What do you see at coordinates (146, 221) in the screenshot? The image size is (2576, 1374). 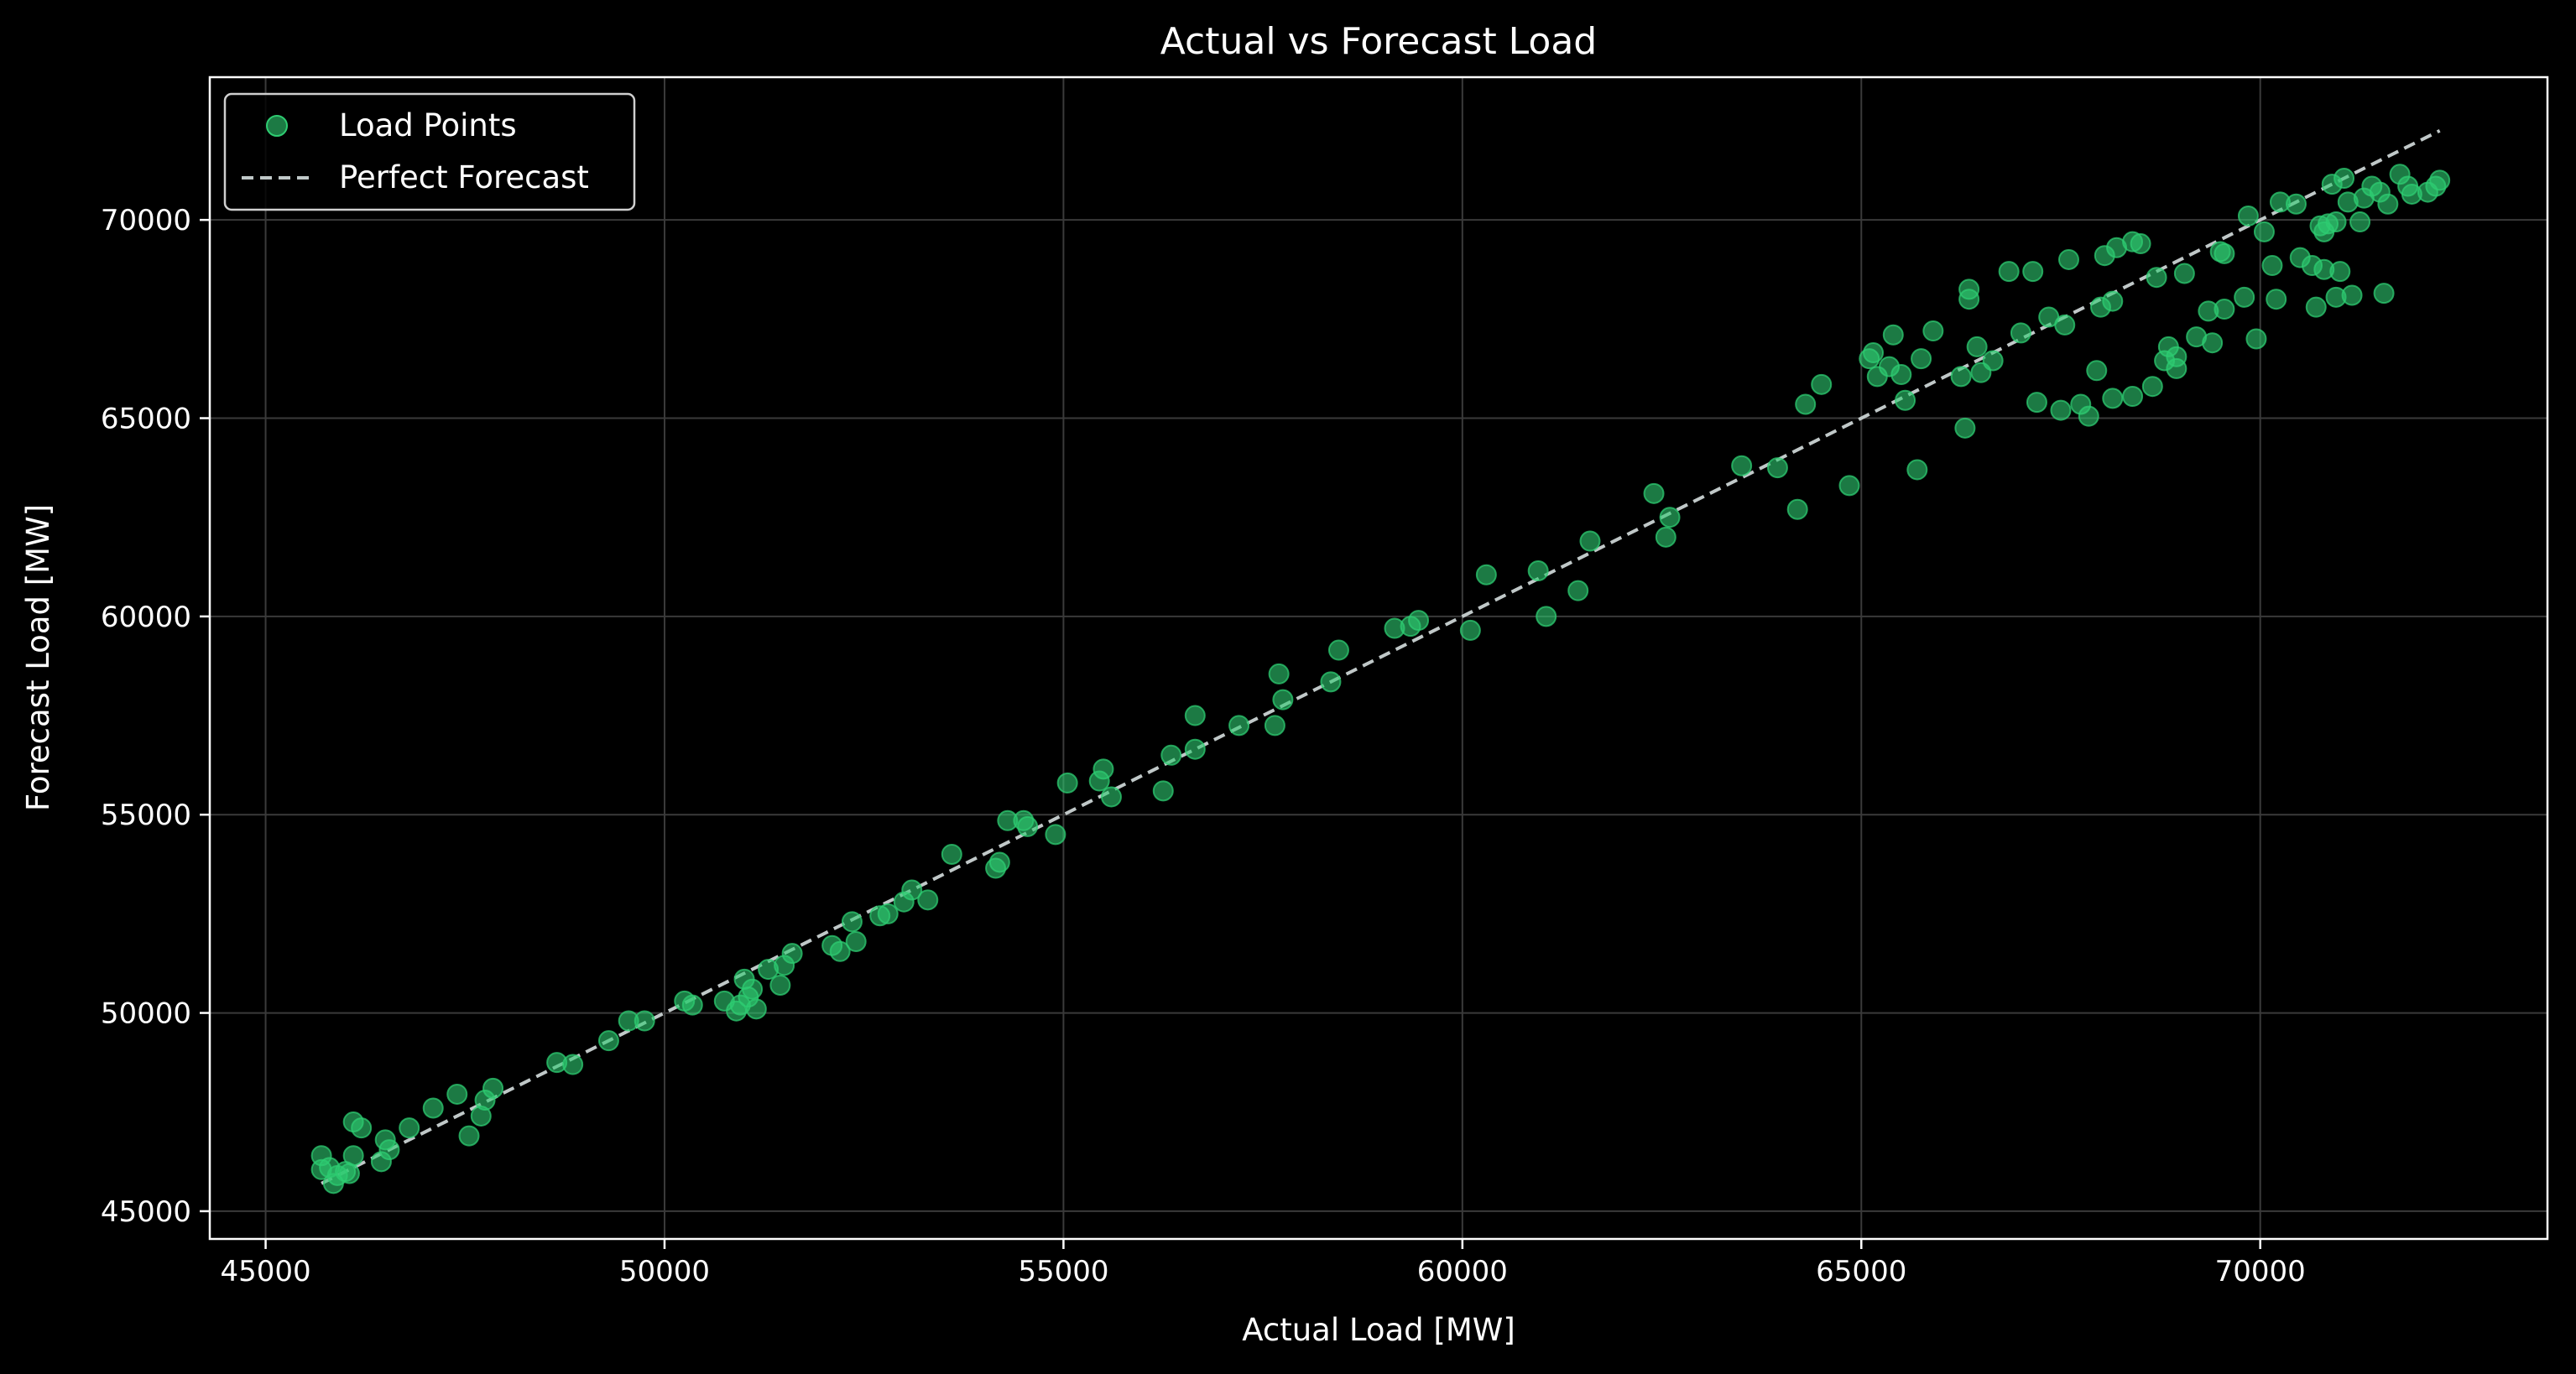 I see `y-tick-label: 70000` at bounding box center [146, 221].